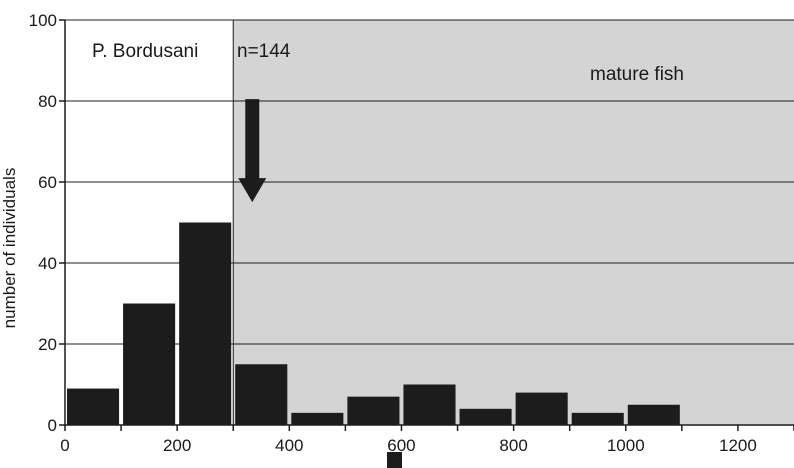  What do you see at coordinates (47, 344) in the screenshot?
I see `y-tick-label: 20` at bounding box center [47, 344].